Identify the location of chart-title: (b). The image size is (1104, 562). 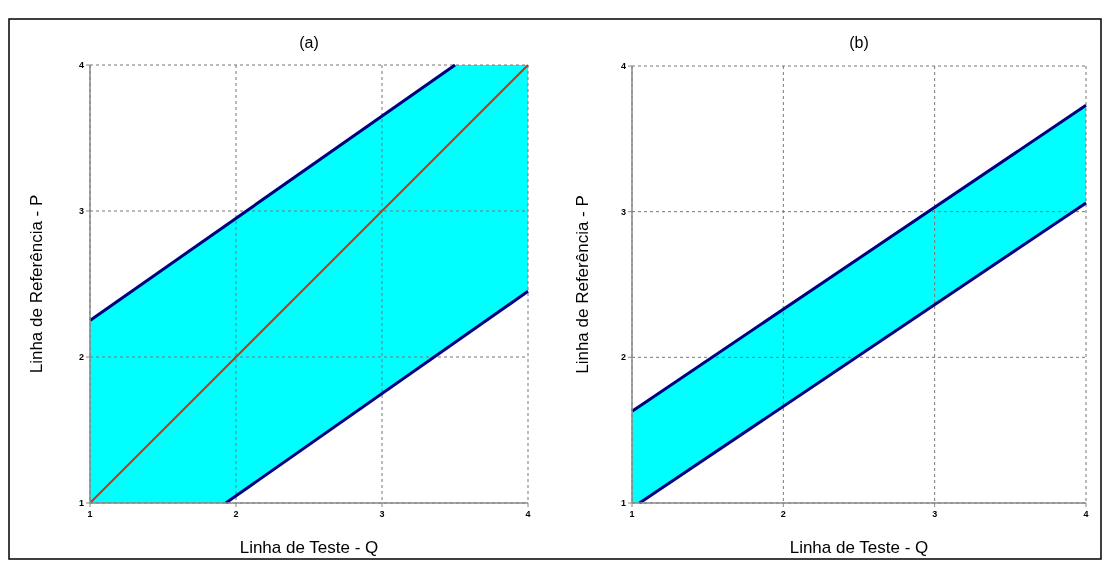
(859, 42).